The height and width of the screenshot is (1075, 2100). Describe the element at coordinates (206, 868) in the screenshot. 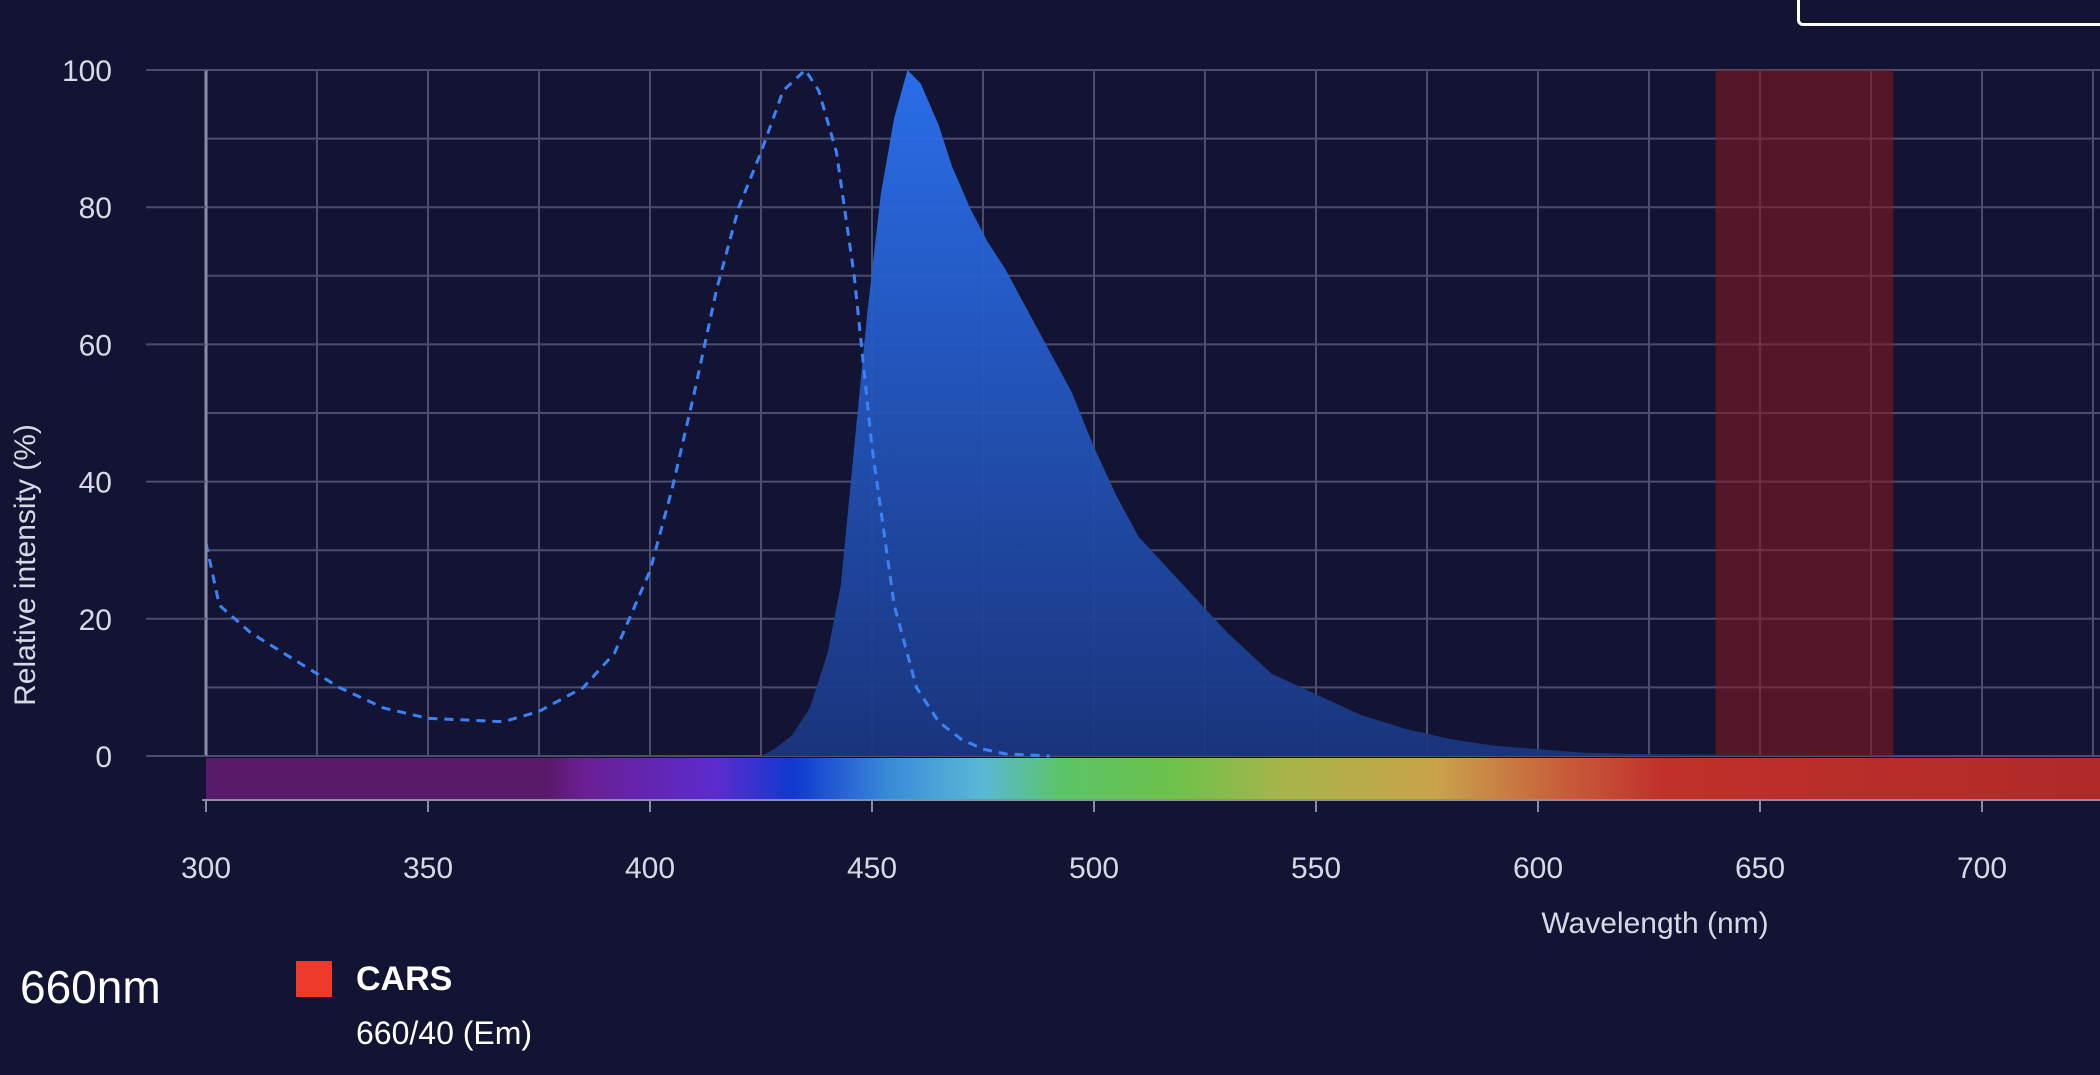

I see `x-tick-label: 300` at that location.